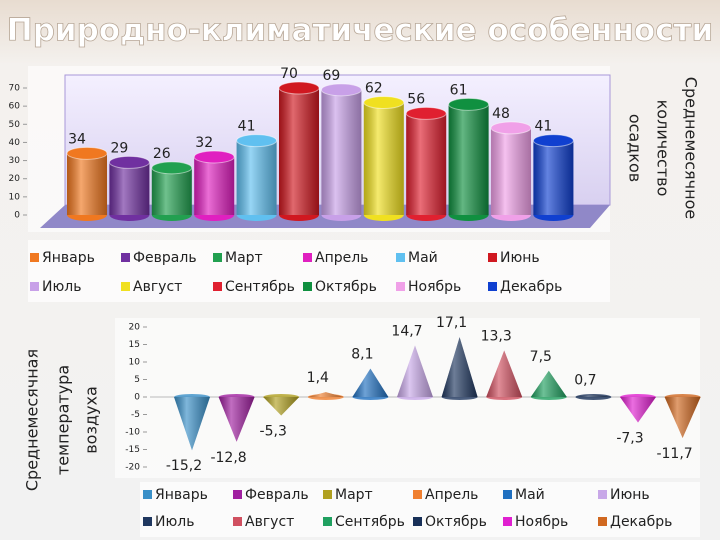 The image size is (720, 540). Describe the element at coordinates (91, 420) in the screenshot. I see `y-axis-label: воздуха` at that location.